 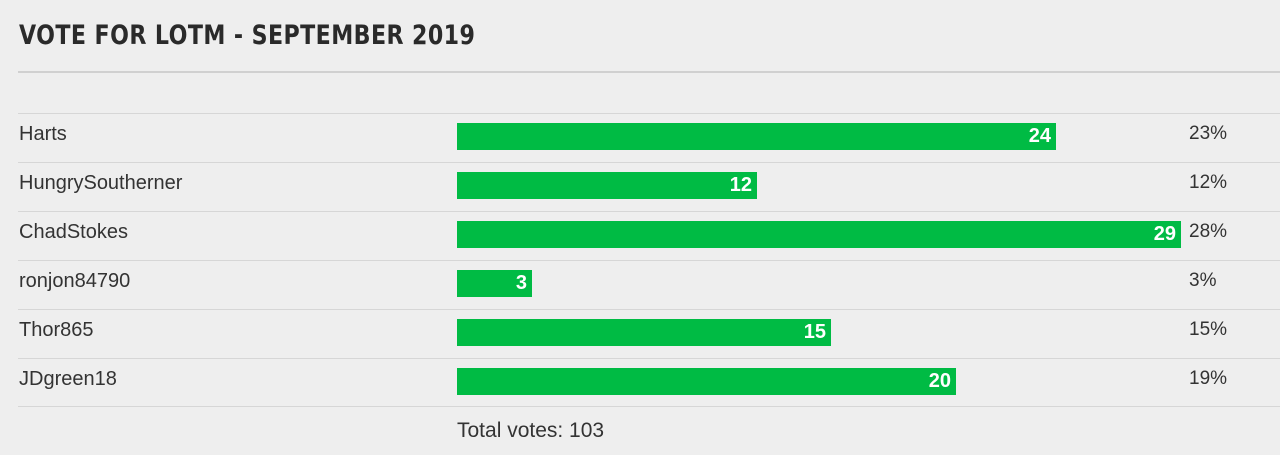 What do you see at coordinates (1164, 234) in the screenshot?
I see `vote-count: 29` at bounding box center [1164, 234].